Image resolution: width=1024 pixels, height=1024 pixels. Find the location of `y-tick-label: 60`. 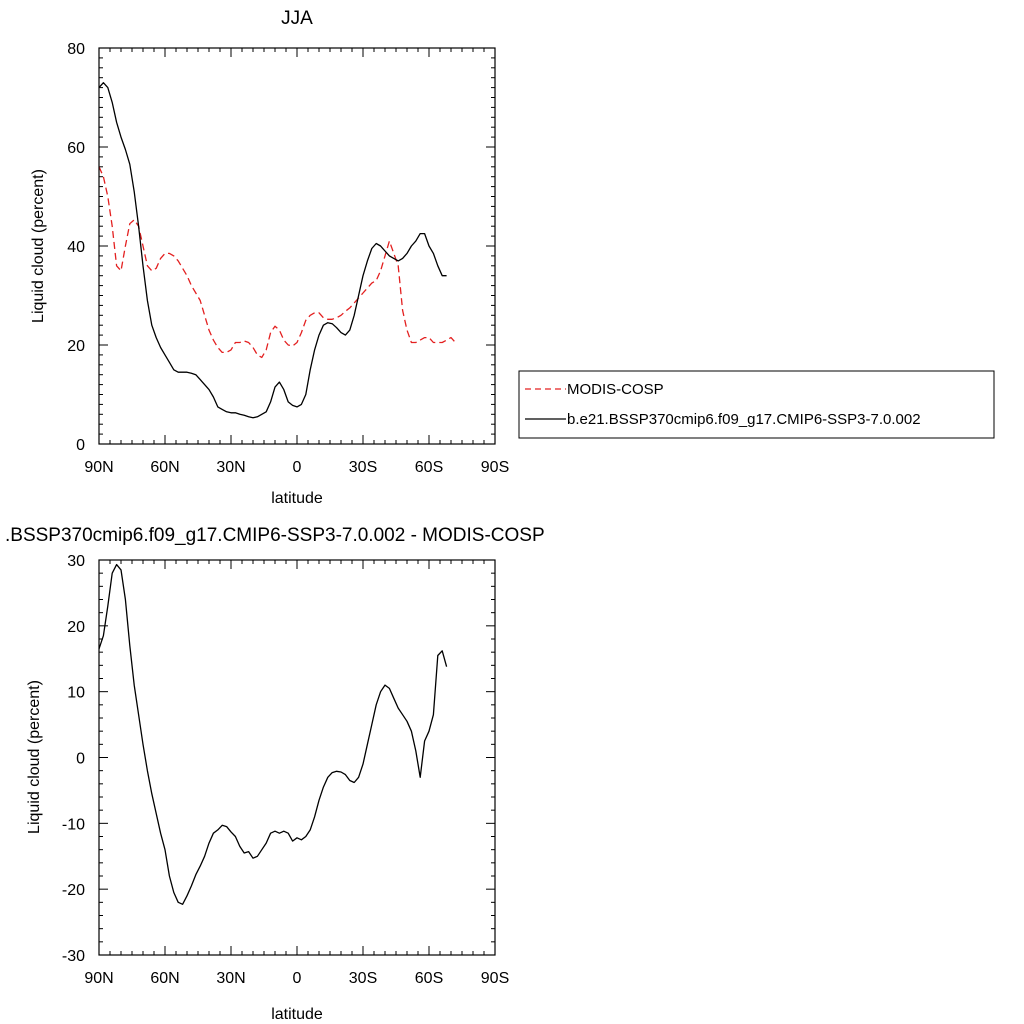

y-tick-label: 60 is located at coordinates (76, 148).